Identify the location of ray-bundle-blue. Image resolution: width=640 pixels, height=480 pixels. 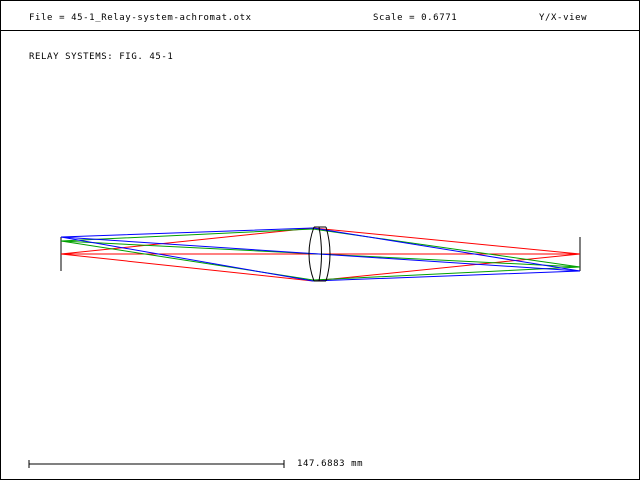
(320, 254).